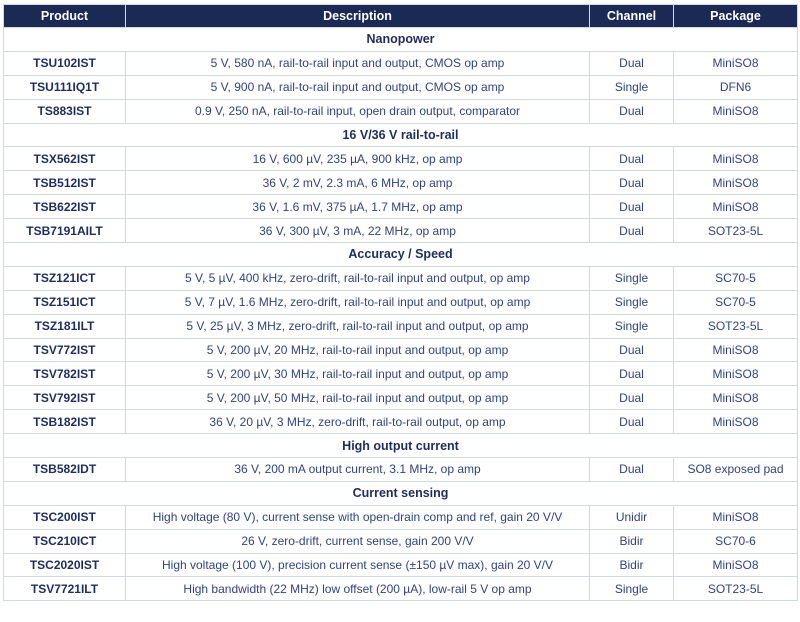 The width and height of the screenshot is (800, 622). What do you see at coordinates (64, 350) in the screenshot?
I see `product-cell: TSV772IST` at bounding box center [64, 350].